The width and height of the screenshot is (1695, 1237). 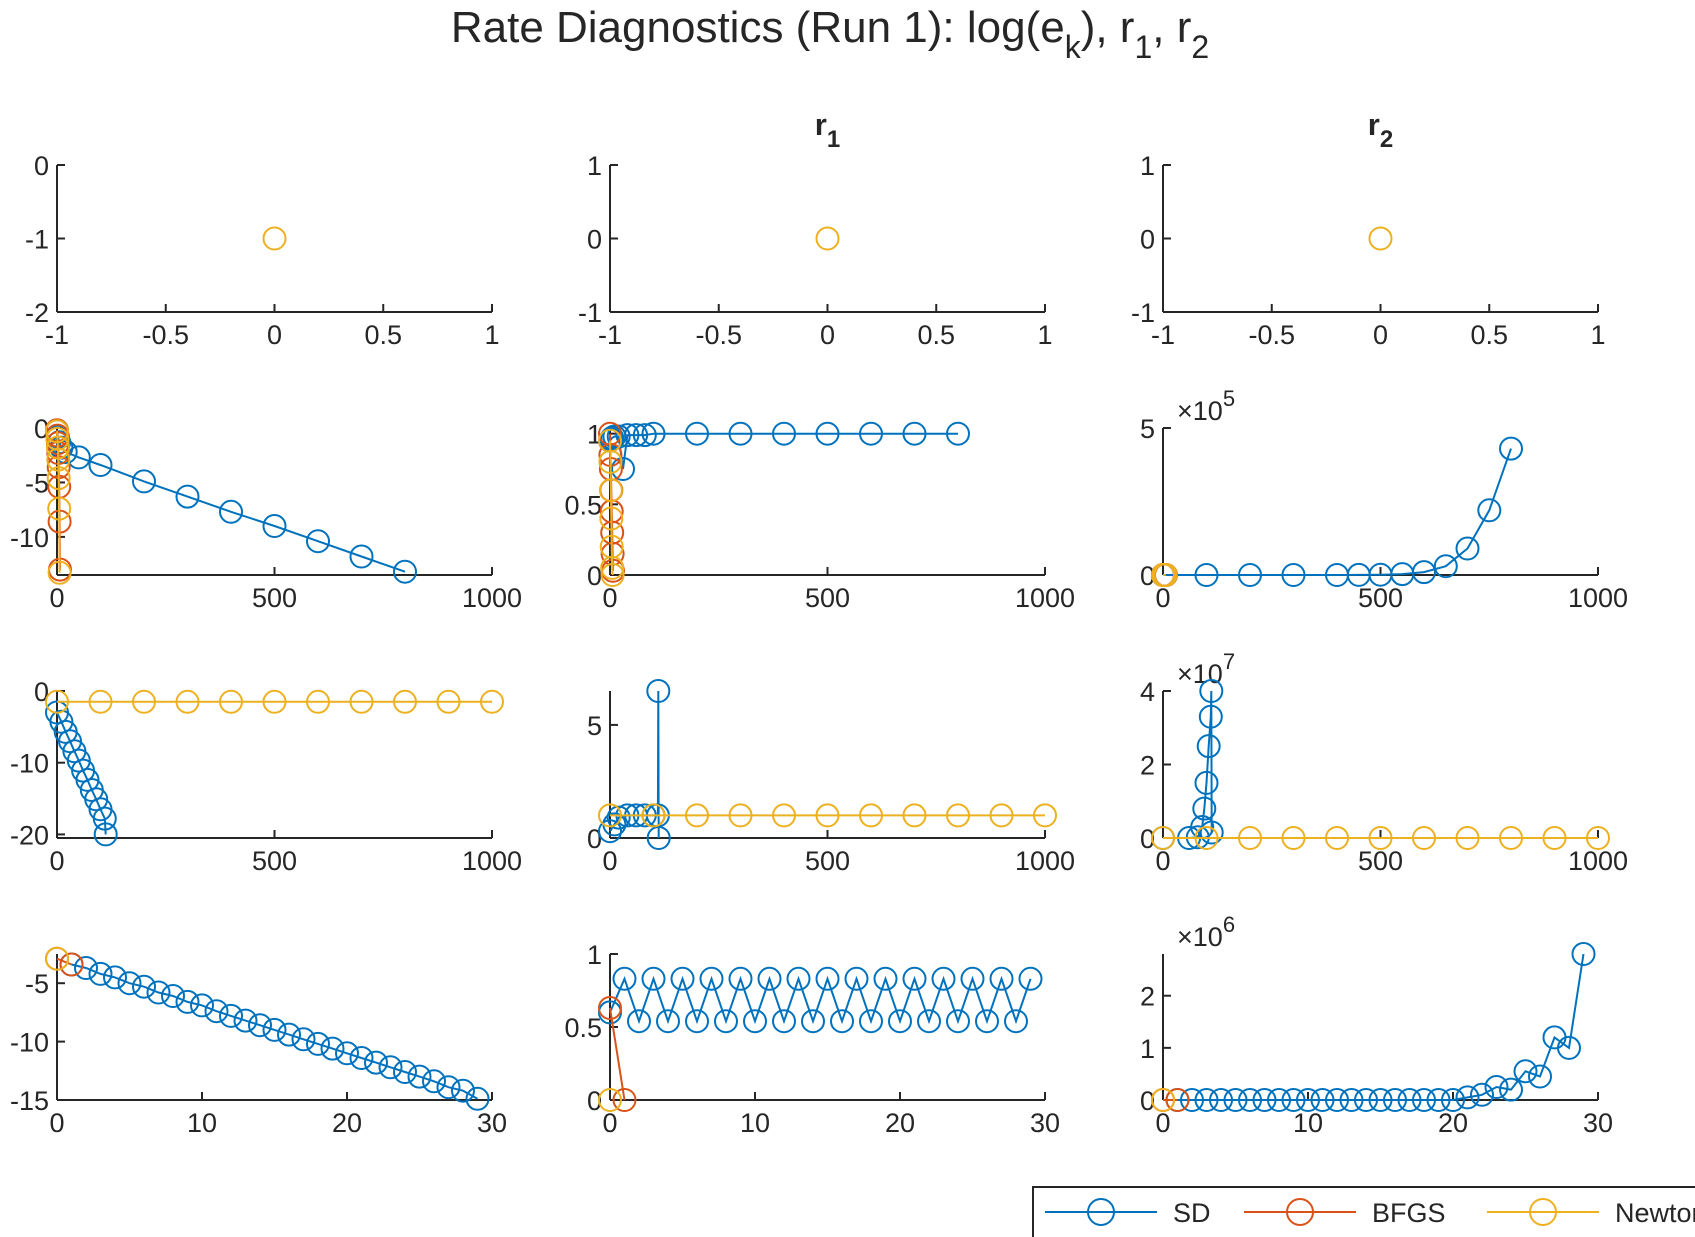 What do you see at coordinates (1308, 1123) in the screenshot?
I see `x-tick-label: 10` at bounding box center [1308, 1123].